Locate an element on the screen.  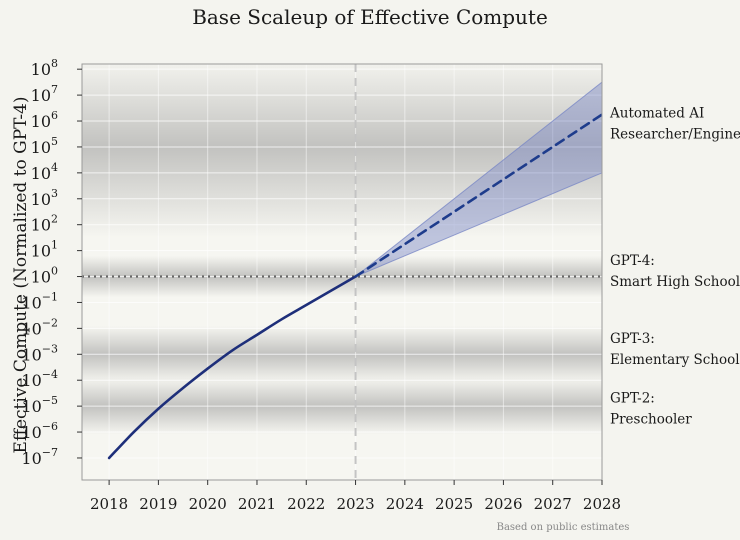
y-tick-label: 10³ is located at coordinates (44, 198).